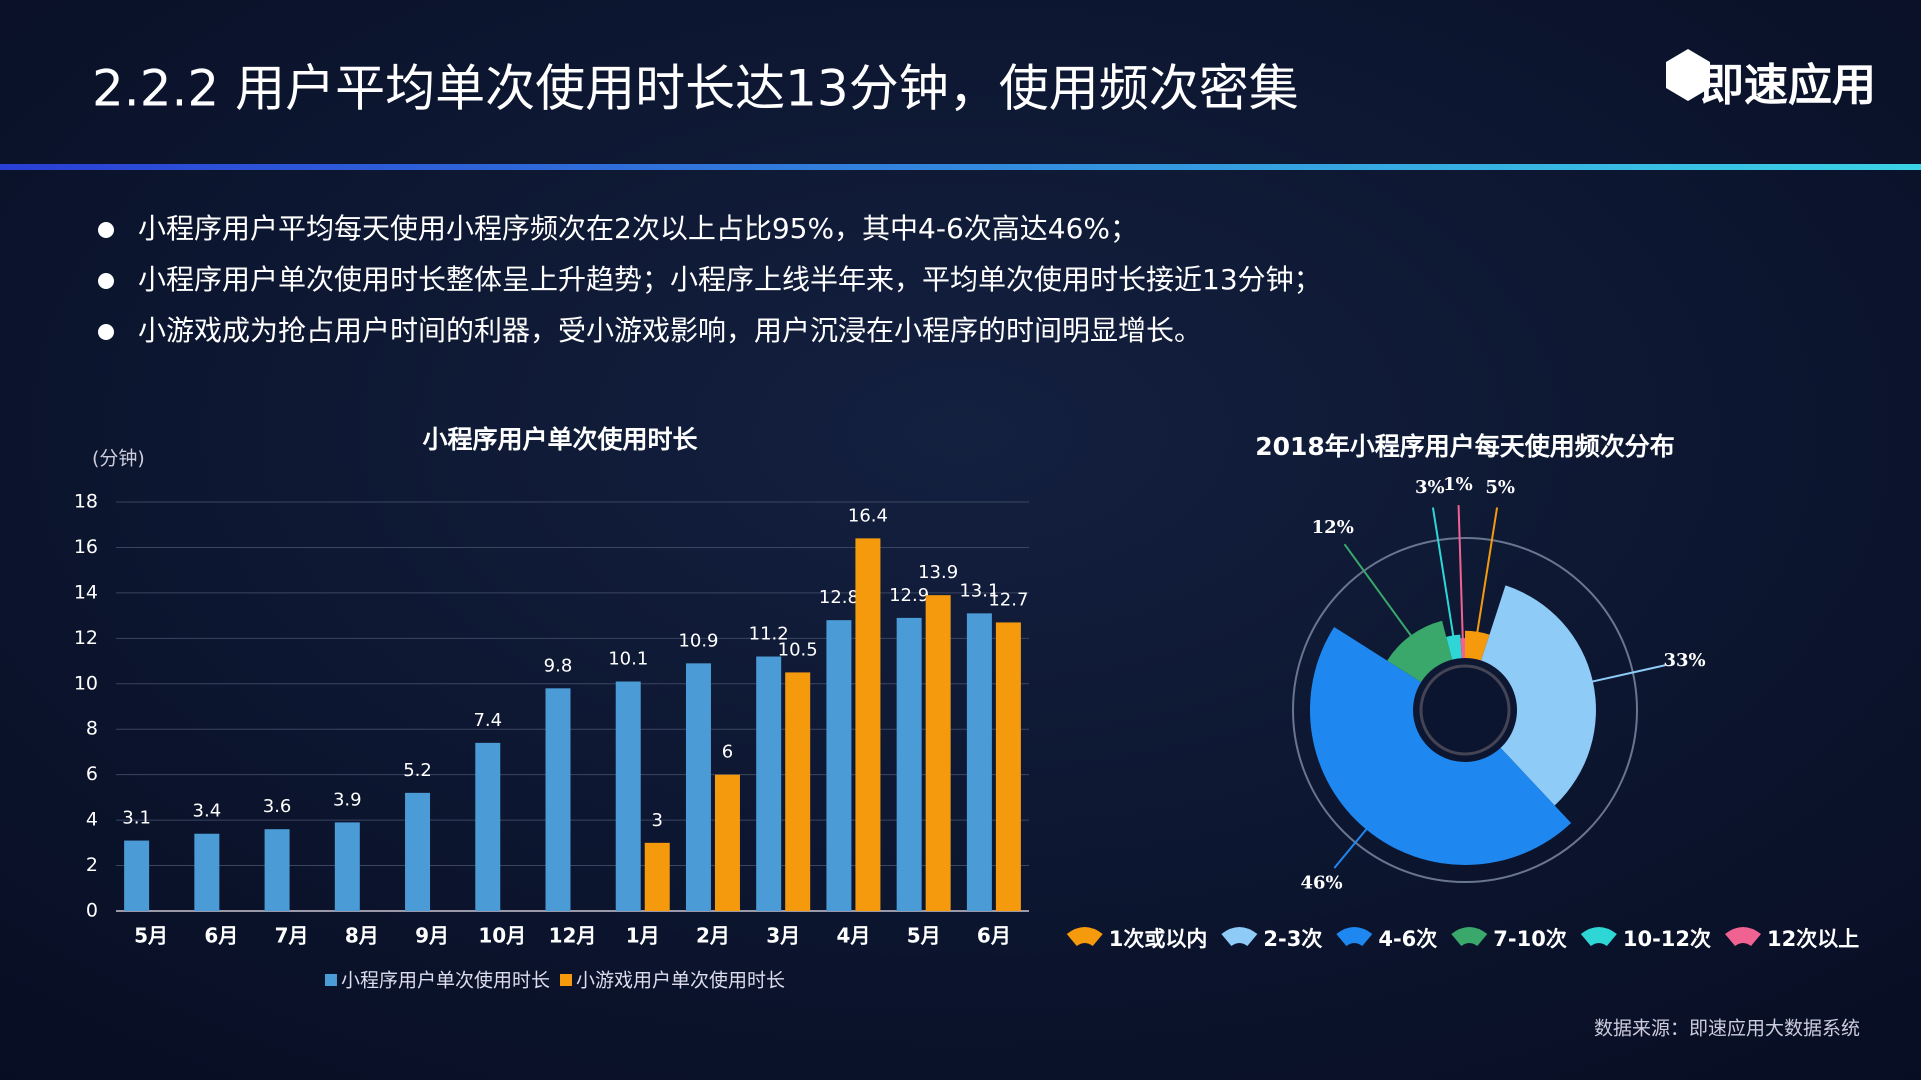 The height and width of the screenshot is (1080, 1921). Describe the element at coordinates (1158, 939) in the screenshot. I see `legend-label: 1次或以内` at that location.